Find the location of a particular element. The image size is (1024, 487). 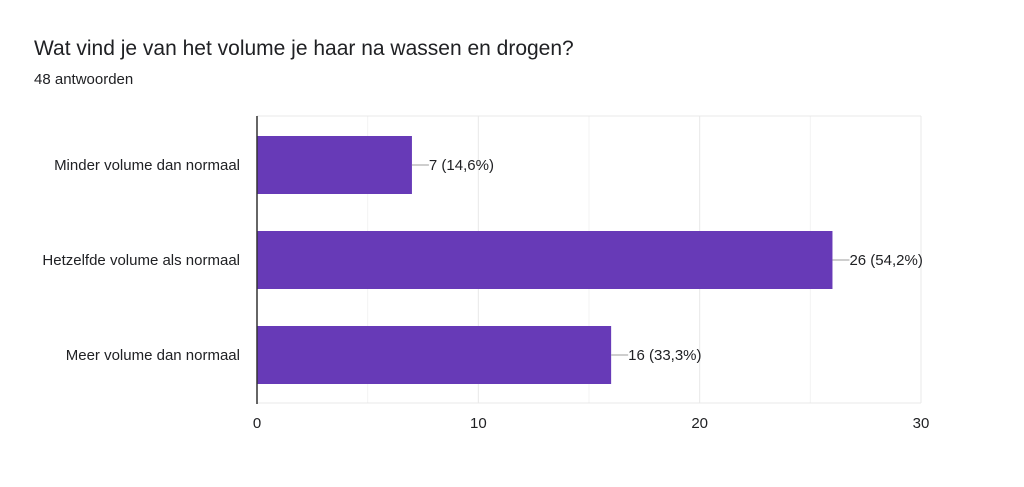

category-label-1: Hetzelfde volume als normaal is located at coordinates (141, 260).